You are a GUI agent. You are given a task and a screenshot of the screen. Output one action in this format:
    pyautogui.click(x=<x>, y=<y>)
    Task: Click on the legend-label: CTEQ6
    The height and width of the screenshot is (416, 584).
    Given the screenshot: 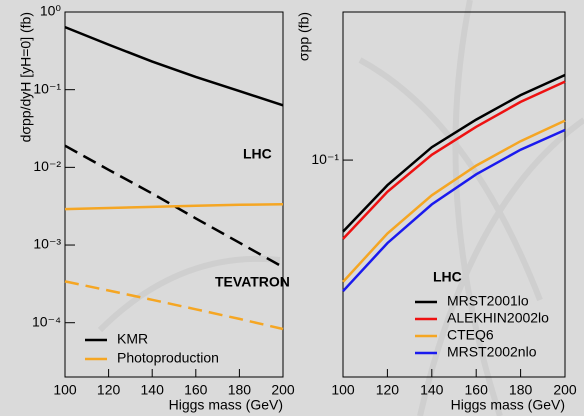 What is the action you would take?
    pyautogui.click(x=470, y=335)
    